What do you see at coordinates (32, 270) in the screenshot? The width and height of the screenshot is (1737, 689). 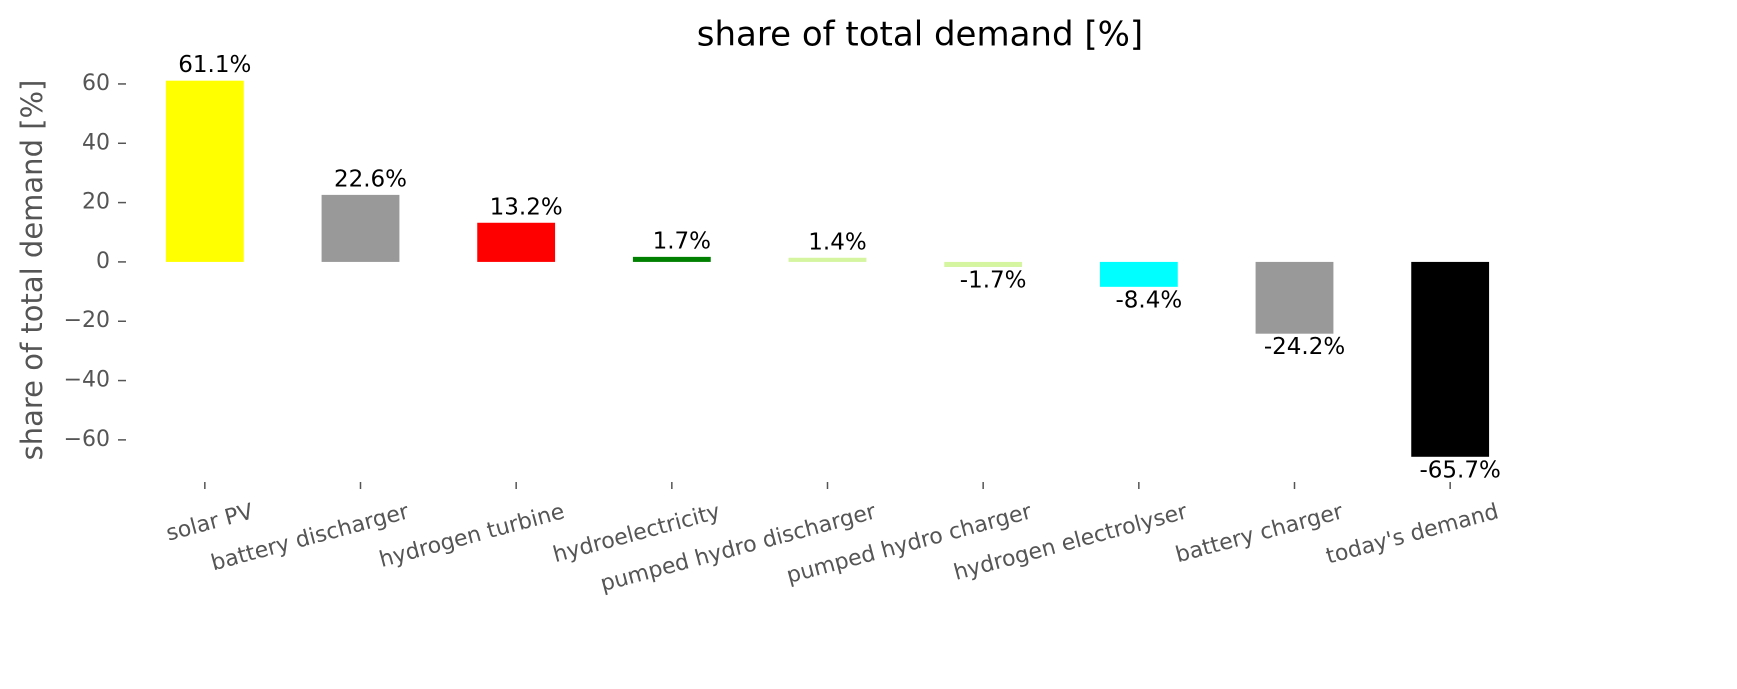 I see `y-axis-label: share of total demand [%]` at bounding box center [32, 270].